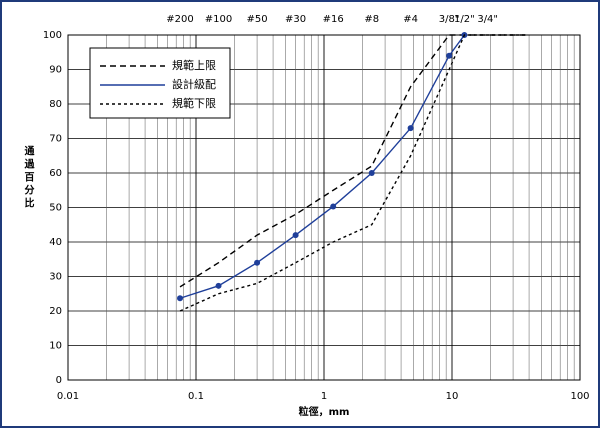 The height and width of the screenshot is (428, 600). What do you see at coordinates (449, 19) in the screenshot?
I see `sieve-label: 3/8"` at bounding box center [449, 19].